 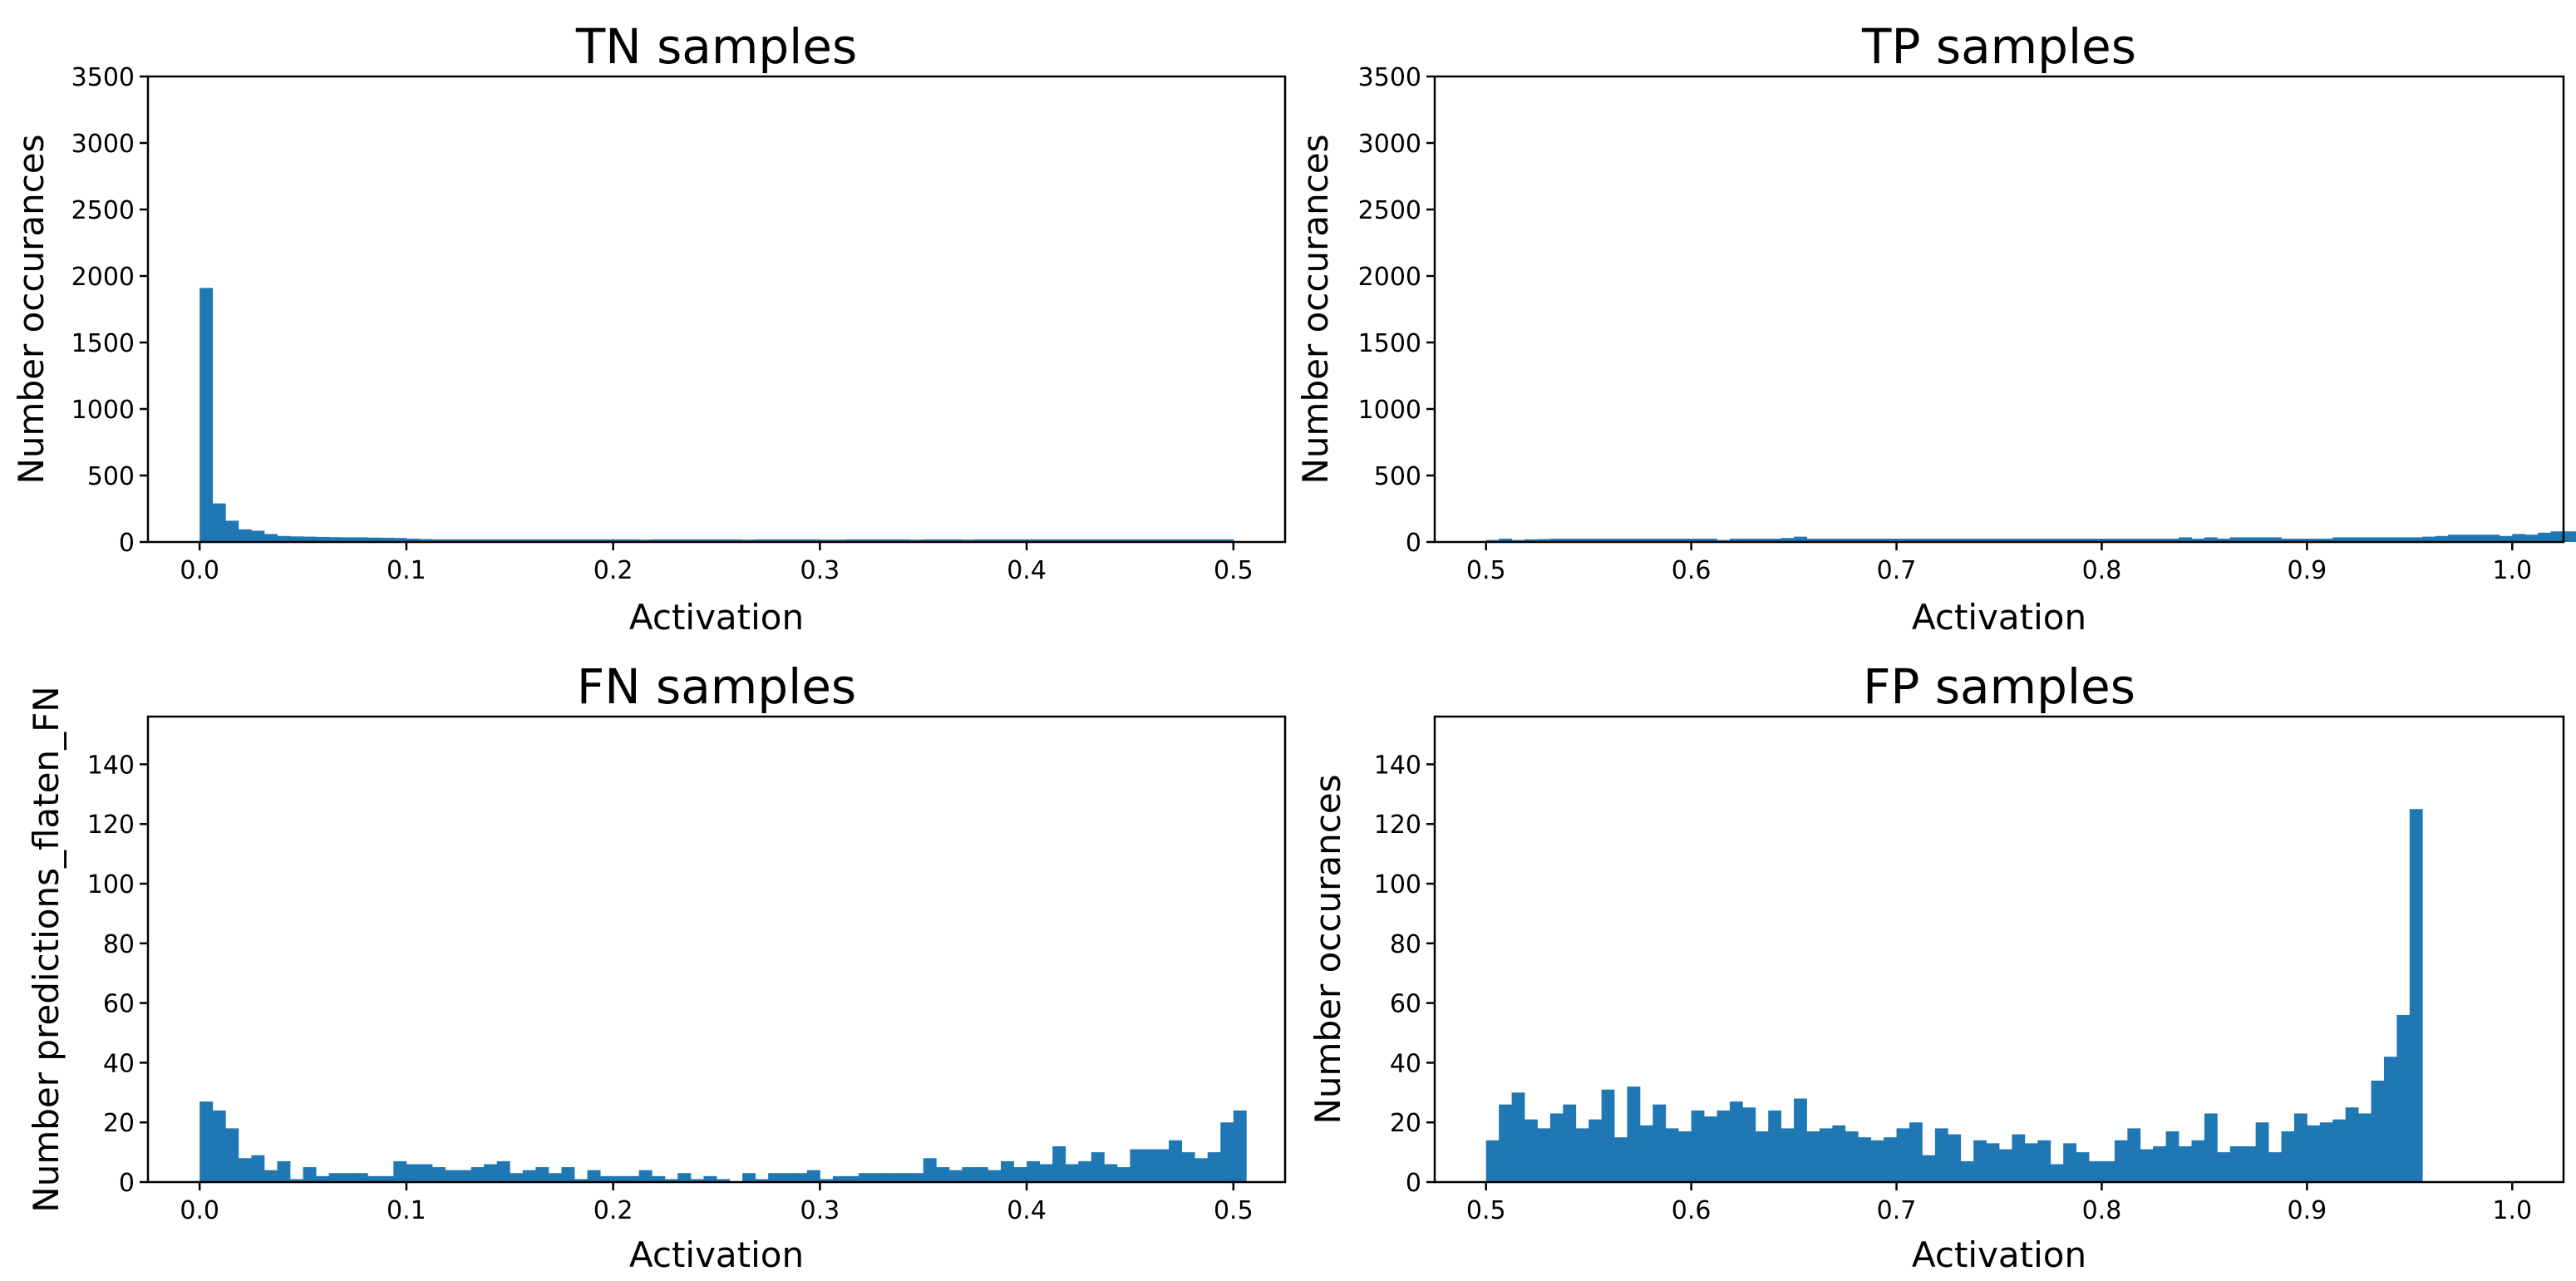 What do you see at coordinates (1486, 1210) in the screenshot?
I see `x-tick-label: 0.5` at bounding box center [1486, 1210].